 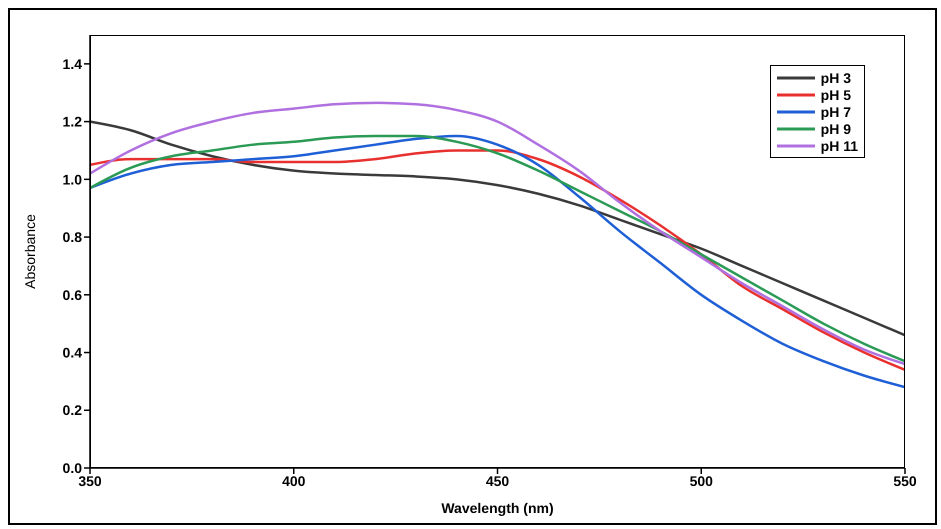 I want to click on y-tick-label: 1.2, so click(x=72, y=122).